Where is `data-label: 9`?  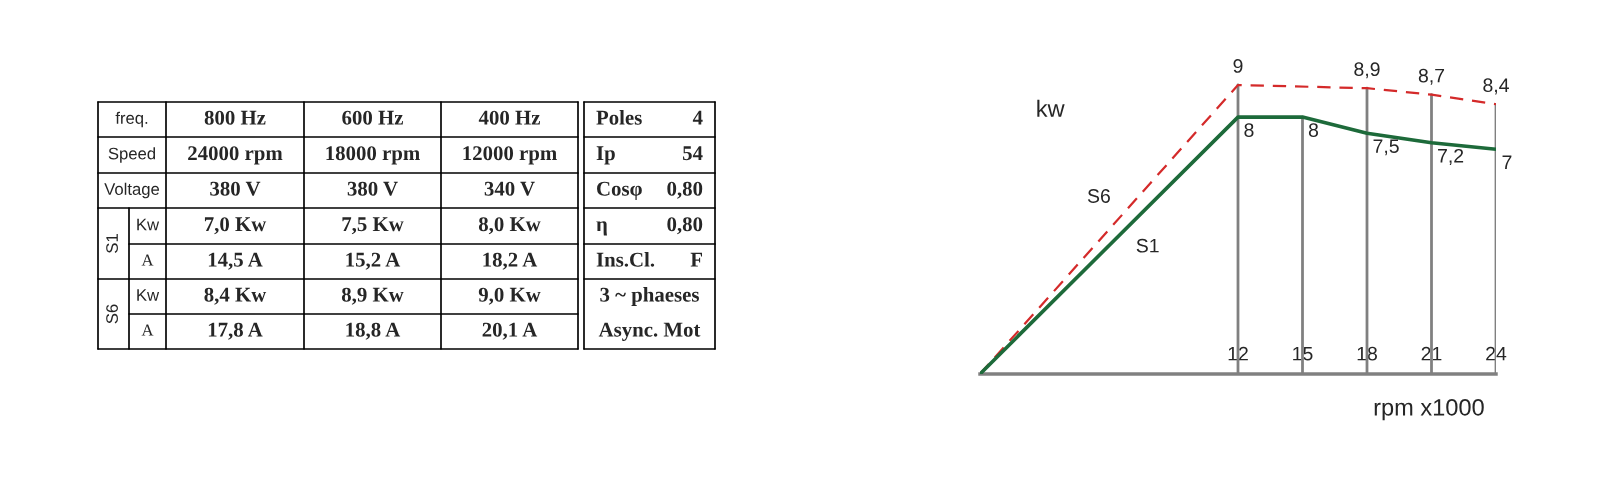
data-label: 9 is located at coordinates (1238, 66).